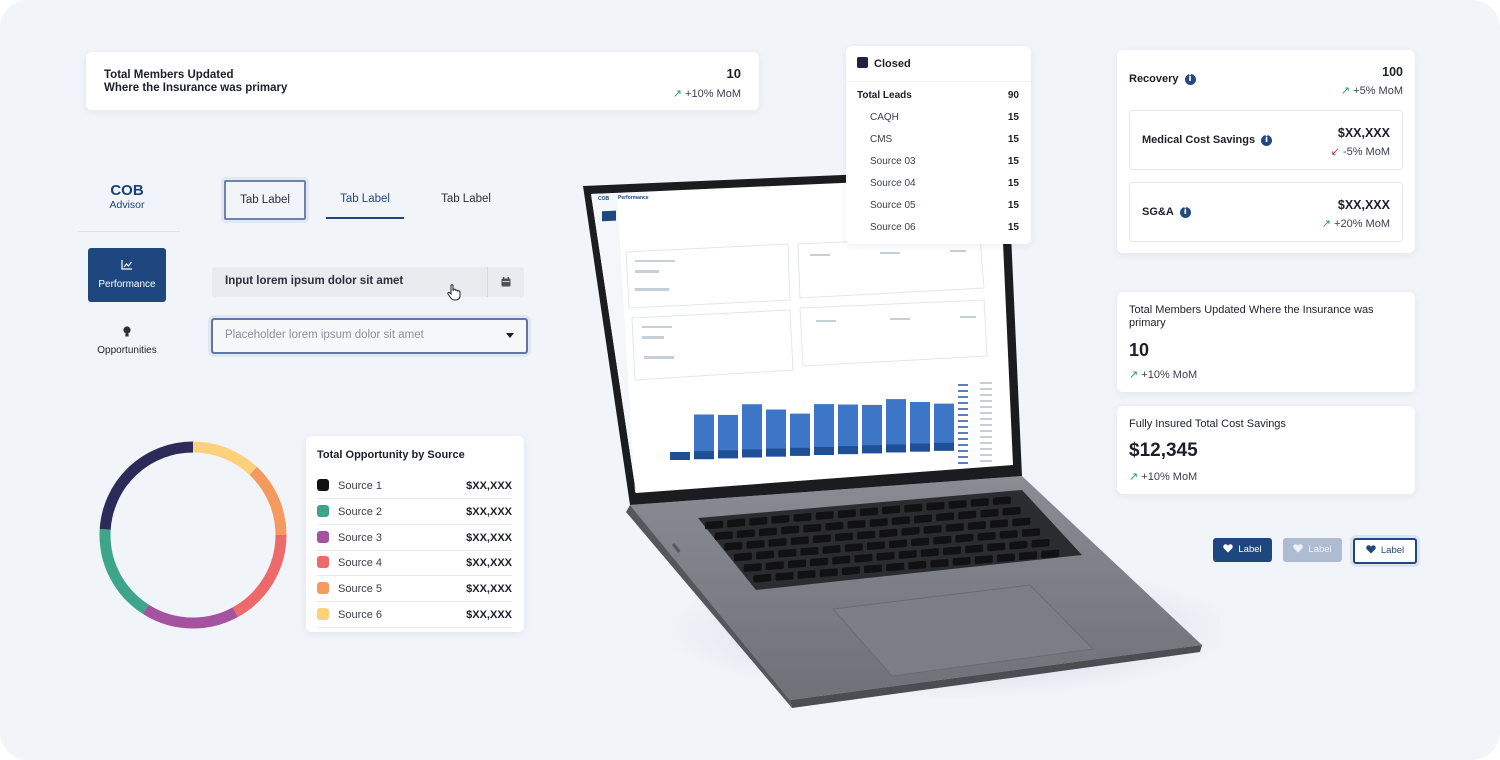 This screenshot has height=760, width=1500. I want to click on donut-segment, so click(193, 535).